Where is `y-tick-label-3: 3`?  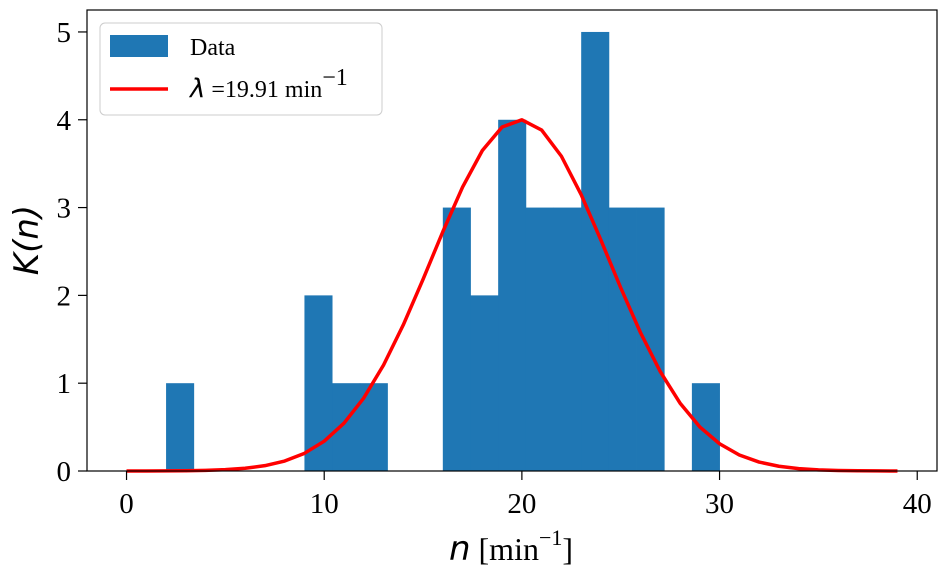 y-tick-label-3: 3 is located at coordinates (64, 209).